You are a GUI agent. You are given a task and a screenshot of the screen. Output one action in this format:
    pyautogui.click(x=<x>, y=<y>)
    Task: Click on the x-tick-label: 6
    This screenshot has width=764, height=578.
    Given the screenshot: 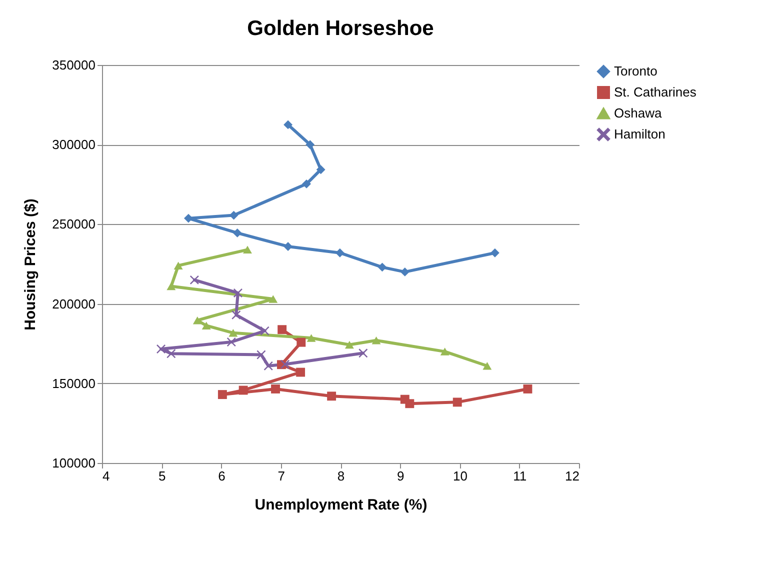 What is the action you would take?
    pyautogui.click(x=222, y=476)
    